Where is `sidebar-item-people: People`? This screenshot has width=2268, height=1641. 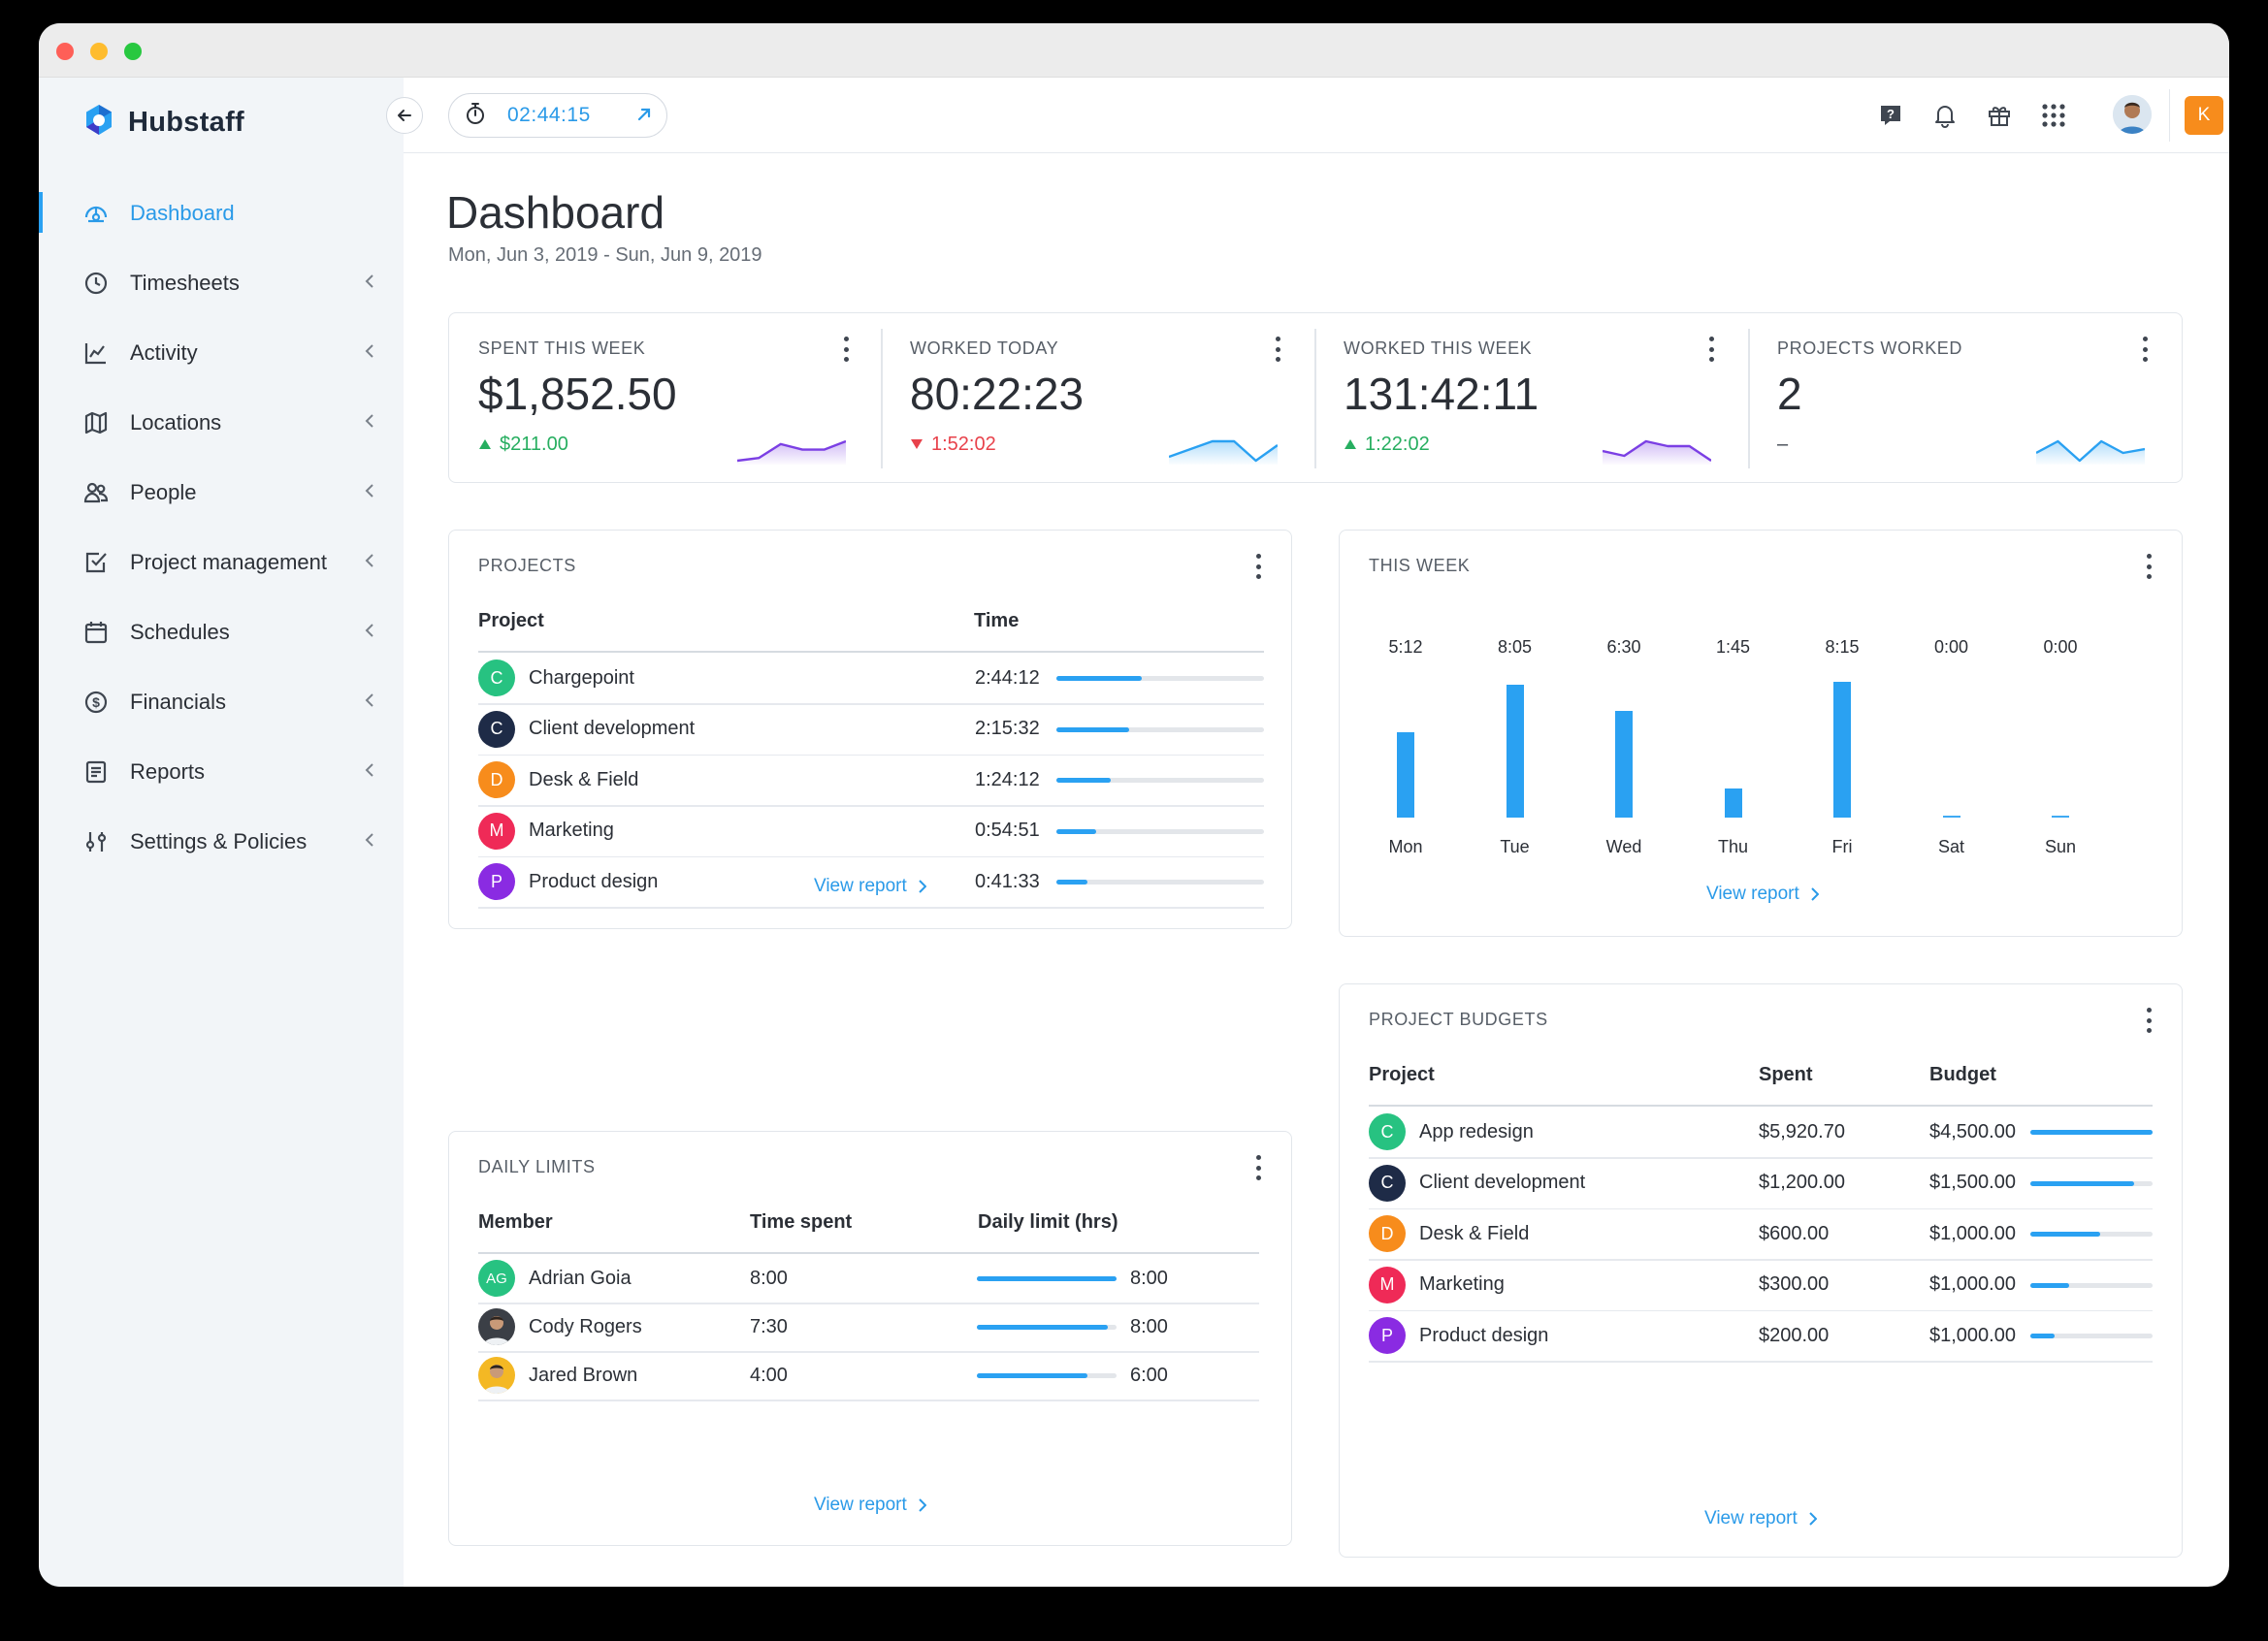 sidebar-item-people: People is located at coordinates (221, 493).